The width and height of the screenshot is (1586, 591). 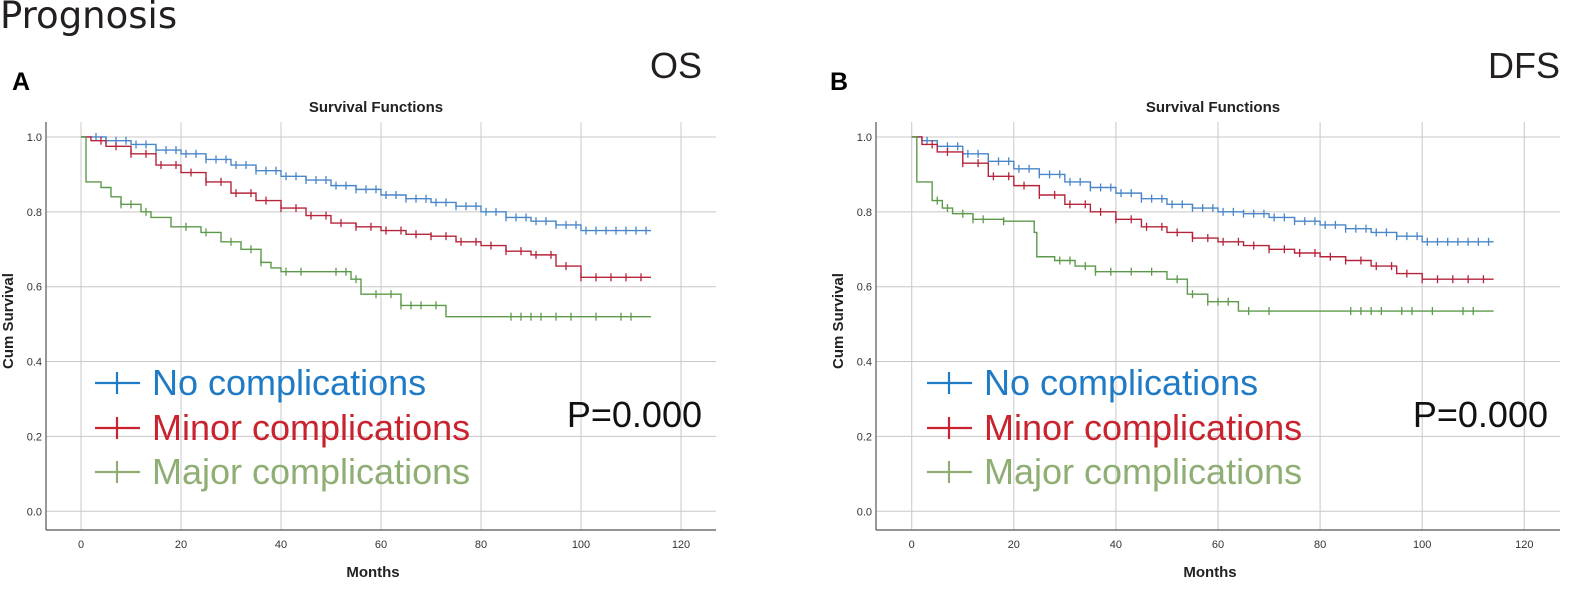 I want to click on endpoint-label: DFS, so click(x=1524, y=65).